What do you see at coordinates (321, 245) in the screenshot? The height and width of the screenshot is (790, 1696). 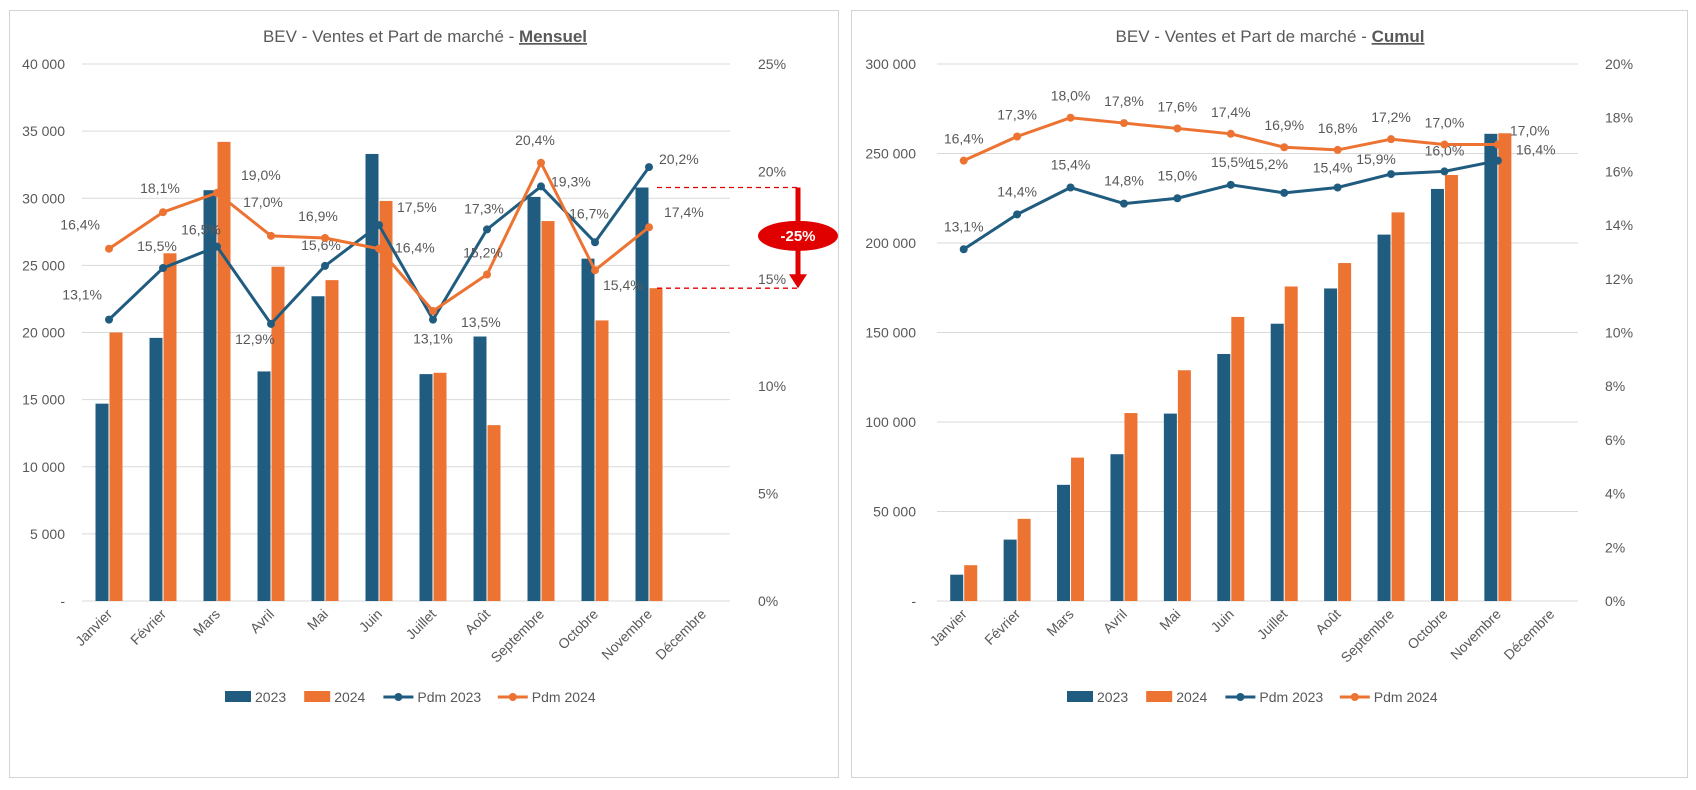 I see `data-label: 15,6%` at bounding box center [321, 245].